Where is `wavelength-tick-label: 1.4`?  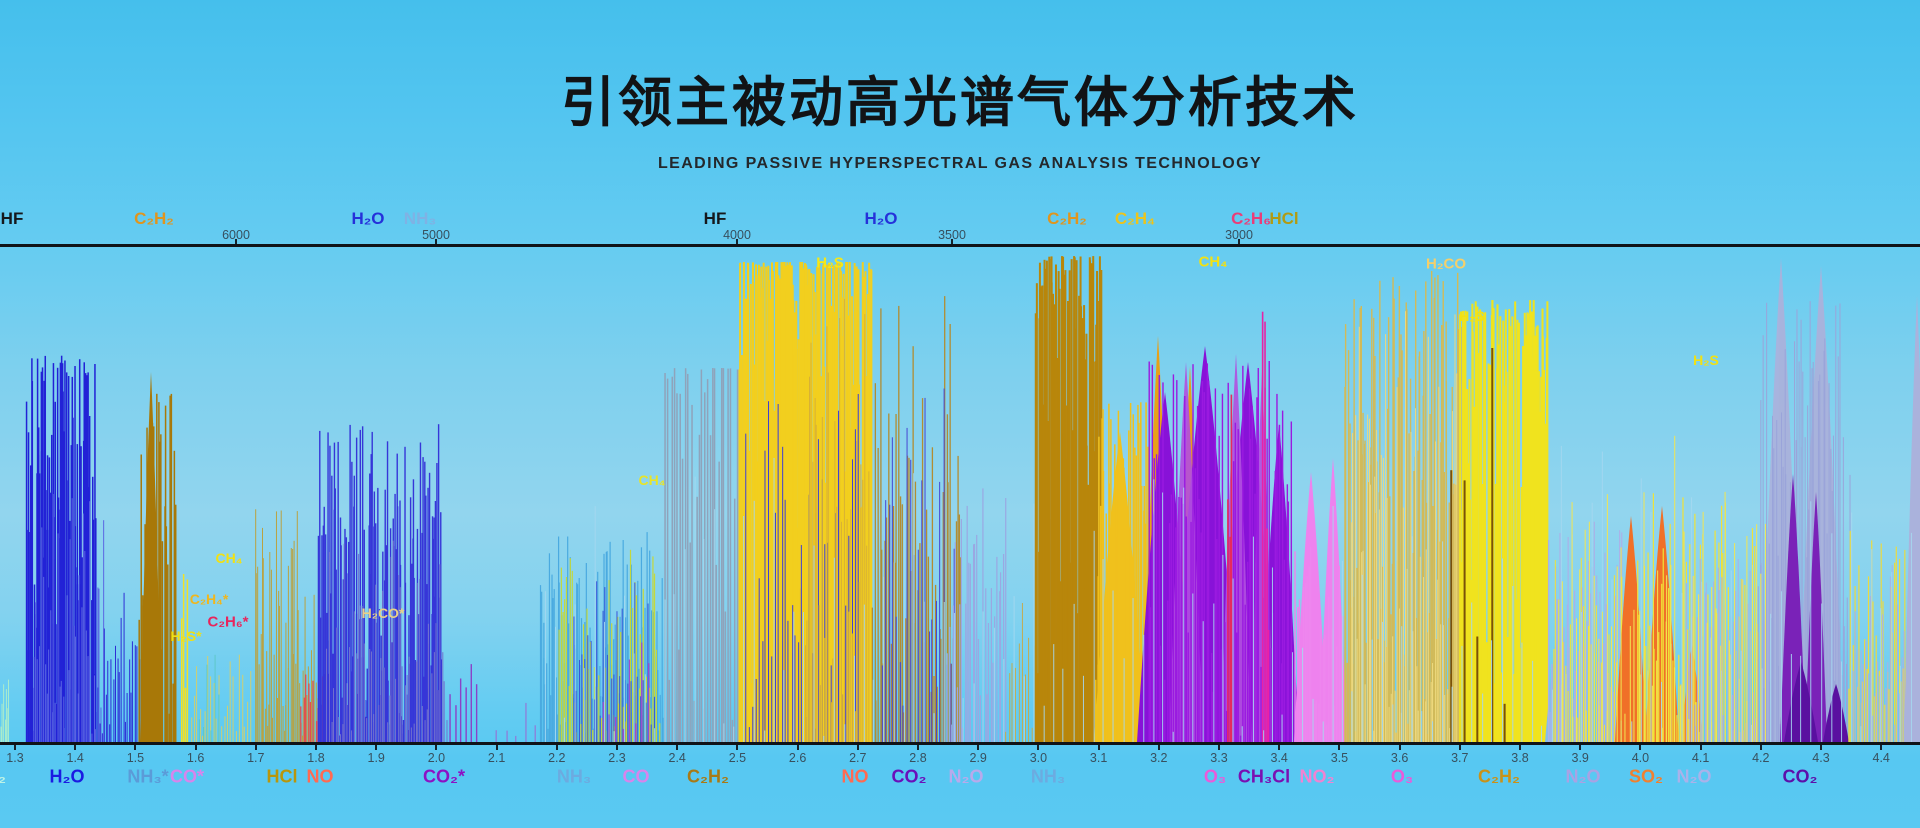 wavelength-tick-label: 1.4 is located at coordinates (75, 758).